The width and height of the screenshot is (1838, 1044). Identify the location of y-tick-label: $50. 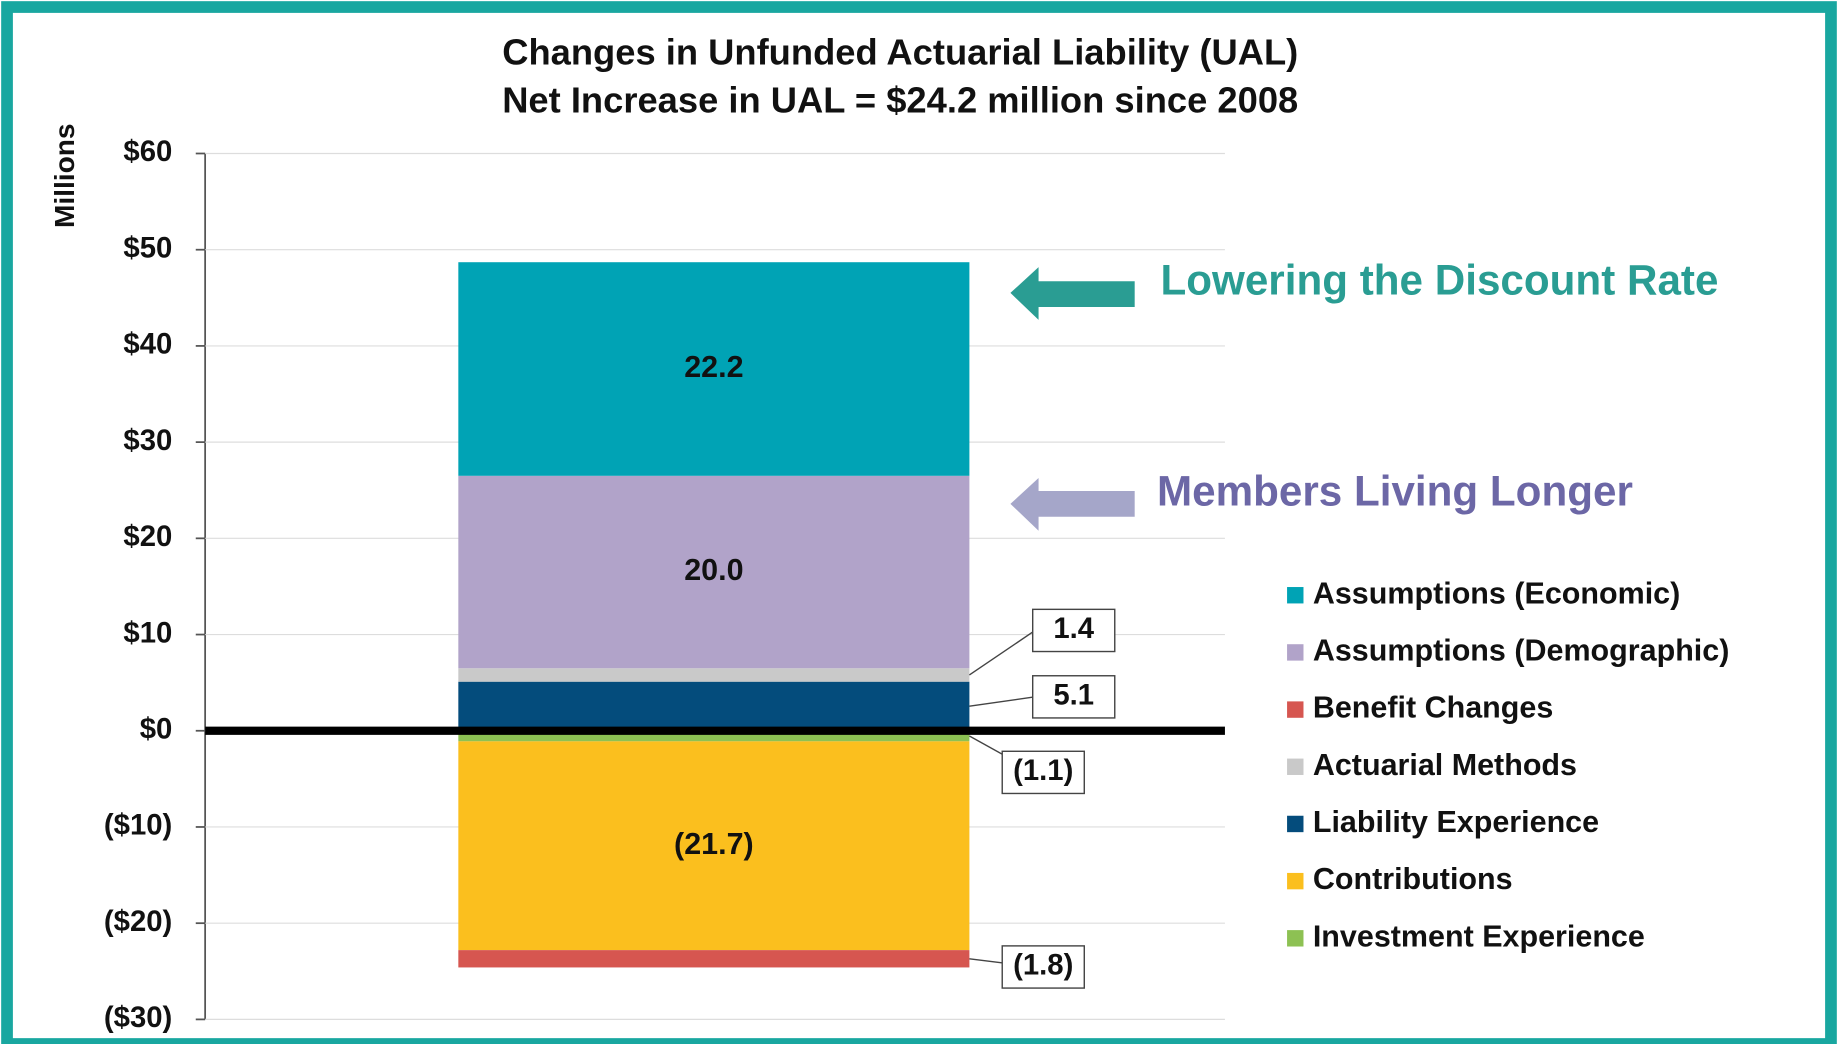
(147, 247).